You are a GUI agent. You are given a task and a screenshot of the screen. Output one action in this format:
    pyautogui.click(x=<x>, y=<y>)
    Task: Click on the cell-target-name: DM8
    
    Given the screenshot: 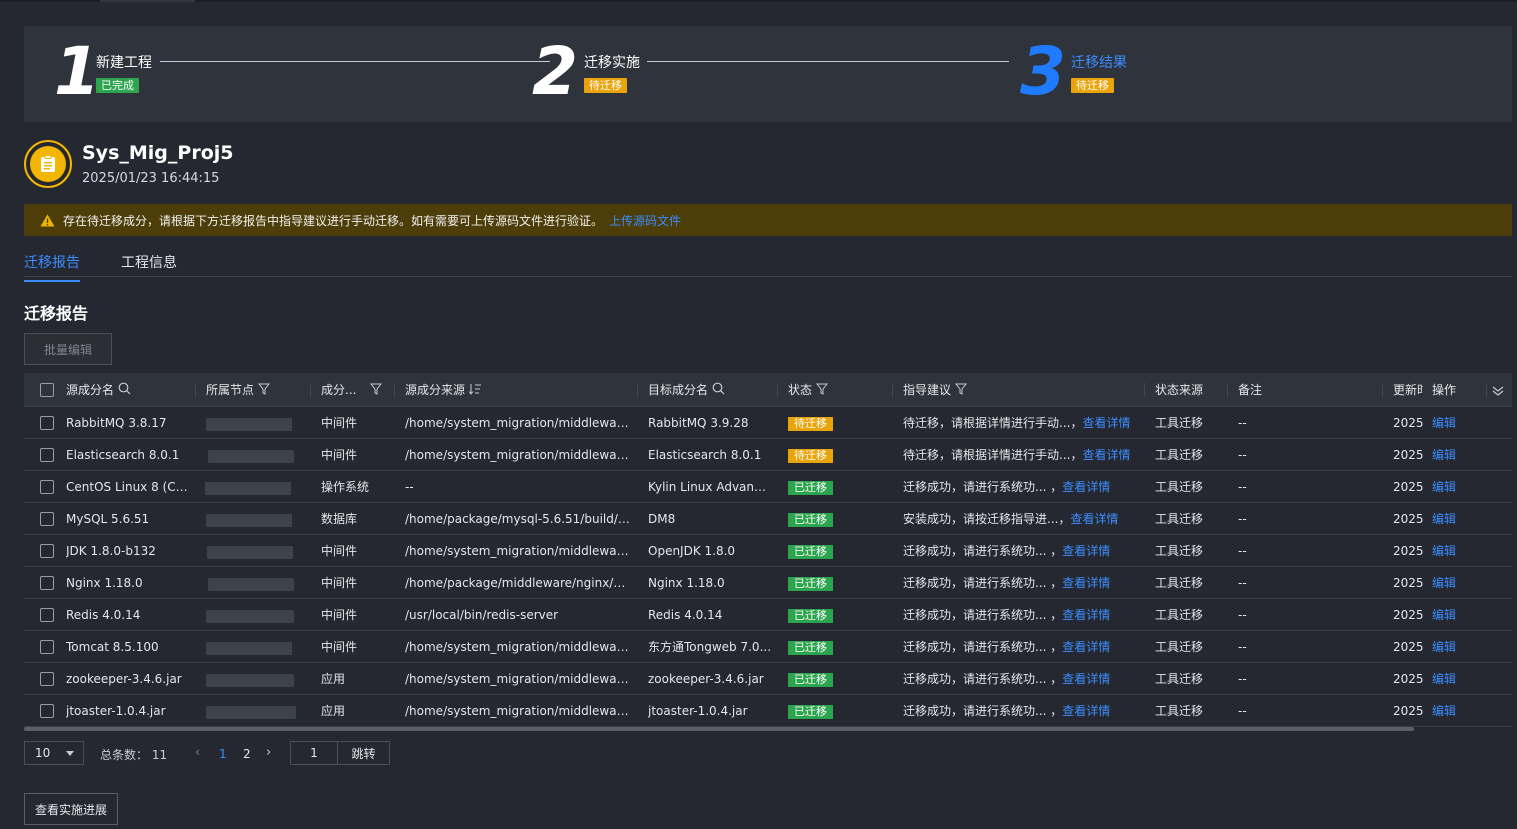 What is the action you would take?
    pyautogui.click(x=662, y=519)
    